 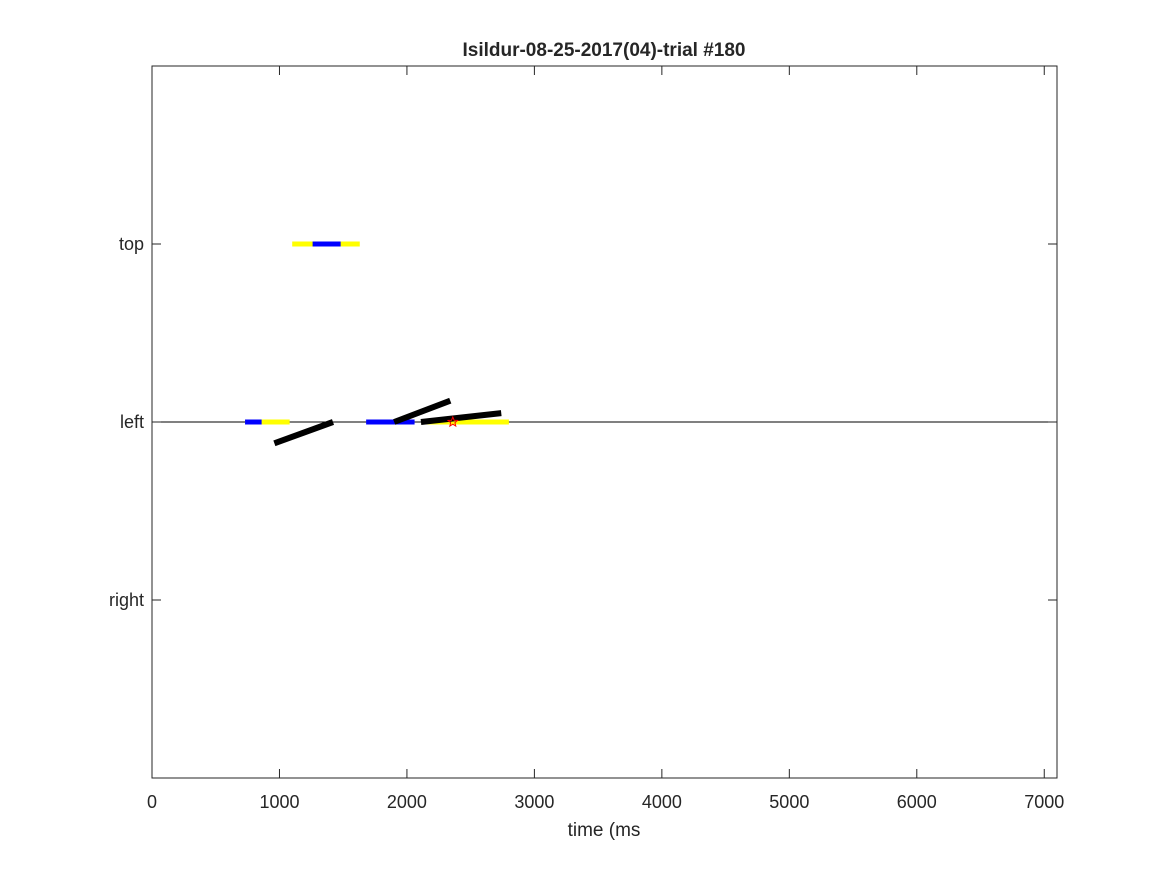 What do you see at coordinates (789, 802) in the screenshot?
I see `x-tick-label-5: 5000` at bounding box center [789, 802].